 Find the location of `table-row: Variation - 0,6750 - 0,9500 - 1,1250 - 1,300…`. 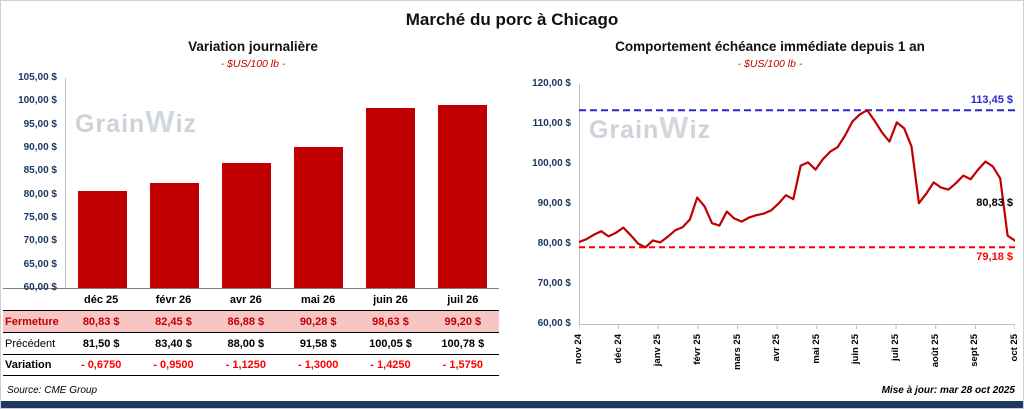

table-row: Variation - 0,6750 - 0,9500 - 1,1250 - 1,300… is located at coordinates (251, 365).